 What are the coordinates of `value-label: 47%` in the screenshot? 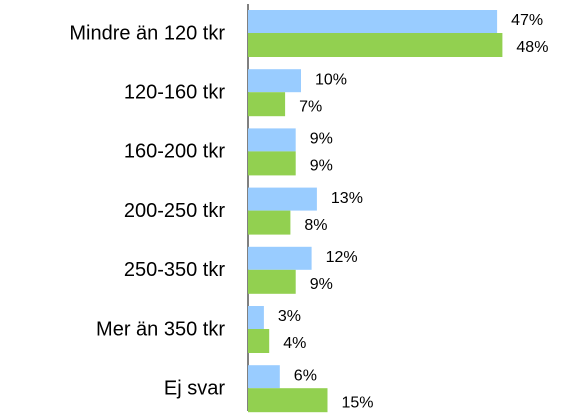 It's located at (527, 20).